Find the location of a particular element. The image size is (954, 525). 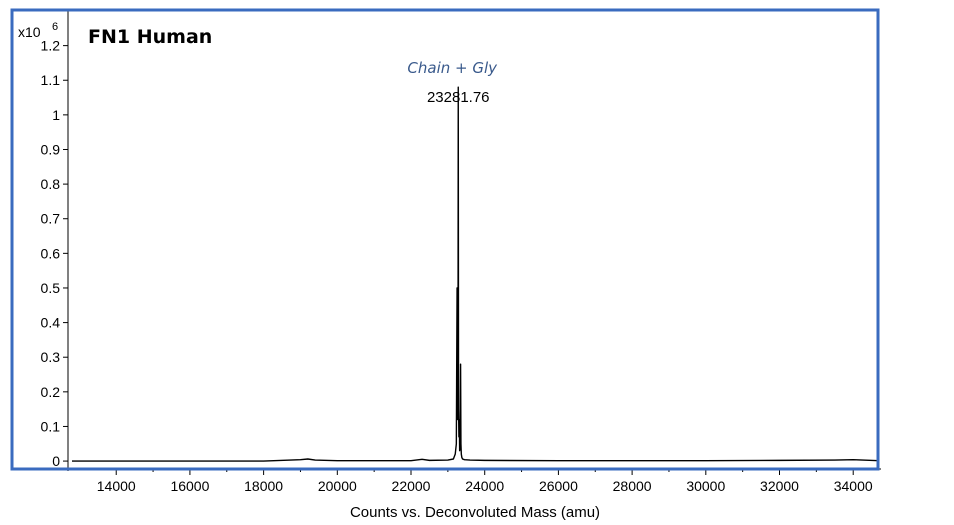

annotation-peak-mass: 23281.76 is located at coordinates (458, 97).